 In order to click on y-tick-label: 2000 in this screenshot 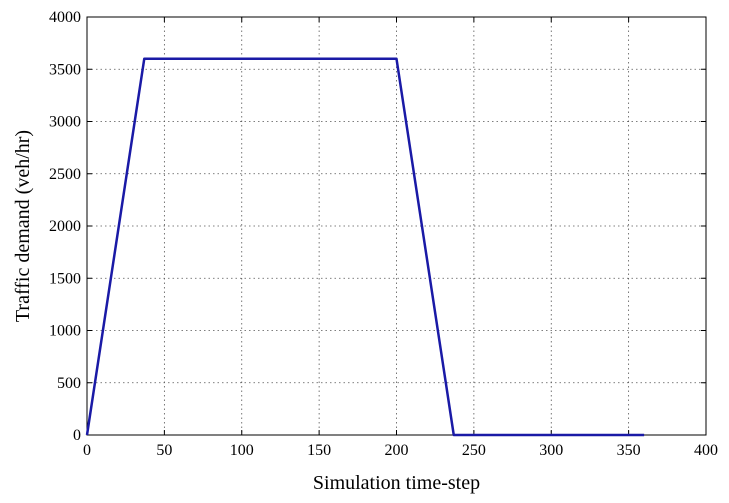, I will do `click(65, 226)`.